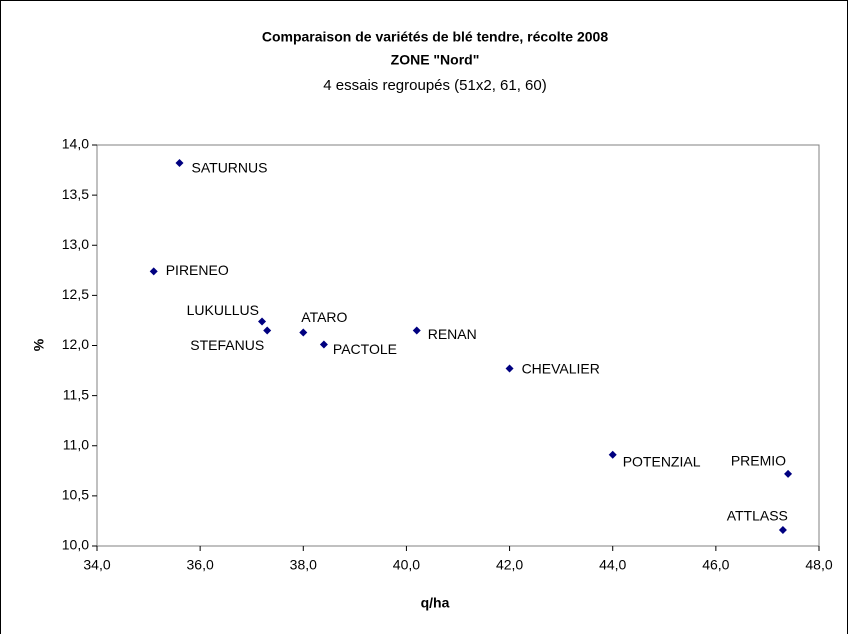 This screenshot has width=849, height=634. What do you see at coordinates (75, 194) in the screenshot?
I see `y-tick-label: 13,5` at bounding box center [75, 194].